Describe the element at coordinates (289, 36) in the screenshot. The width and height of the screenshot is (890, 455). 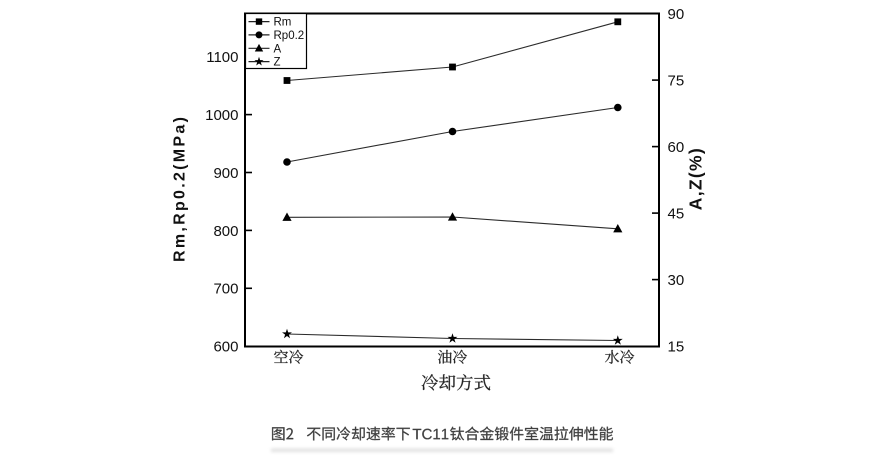
I see `svg-text: Rp0.2` at that location.